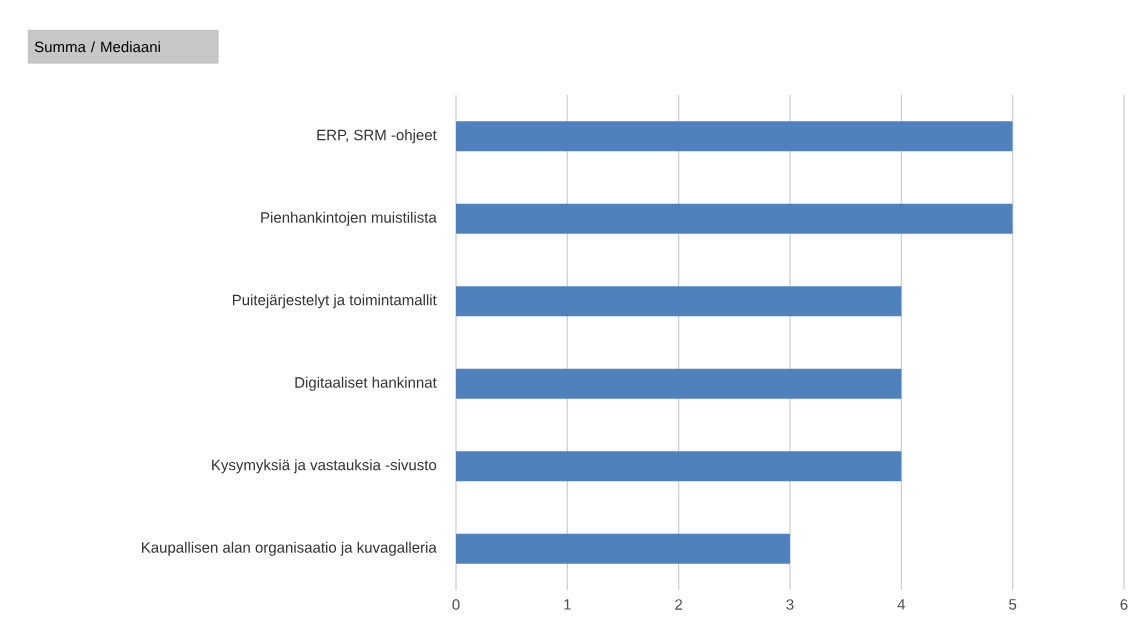  Describe the element at coordinates (334, 301) in the screenshot. I see `y-tick-label: Puitejärjestelyt ja toimintamallit` at that location.